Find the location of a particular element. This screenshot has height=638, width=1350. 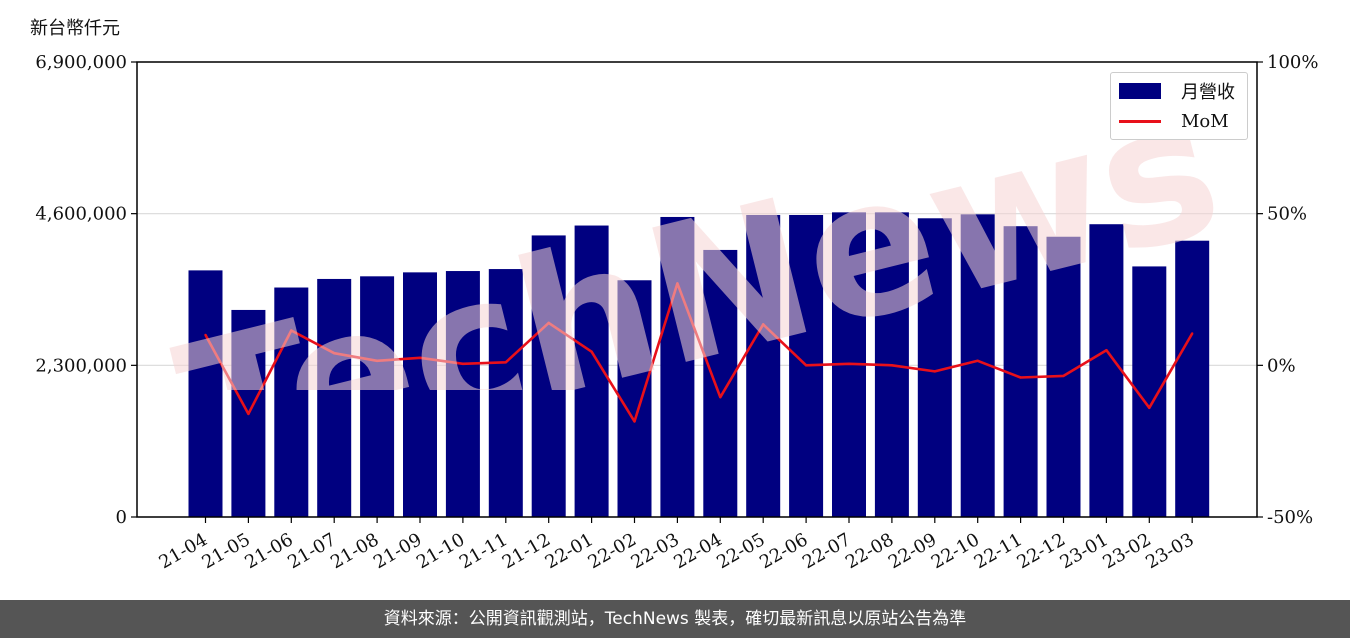

x-tick-label: 22-01 is located at coordinates (569, 551).